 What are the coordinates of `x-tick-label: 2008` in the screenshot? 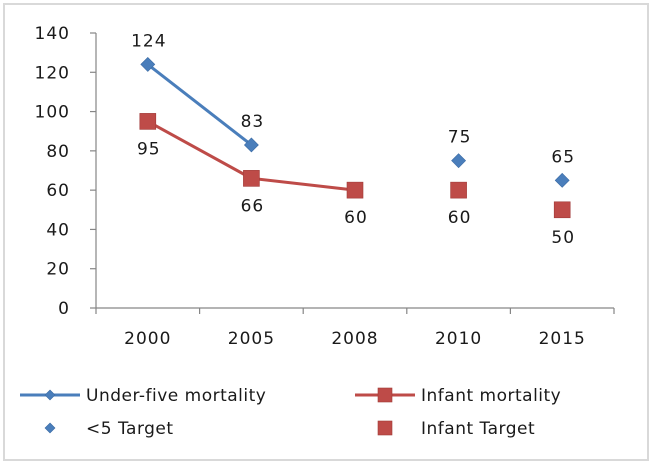 It's located at (354, 339).